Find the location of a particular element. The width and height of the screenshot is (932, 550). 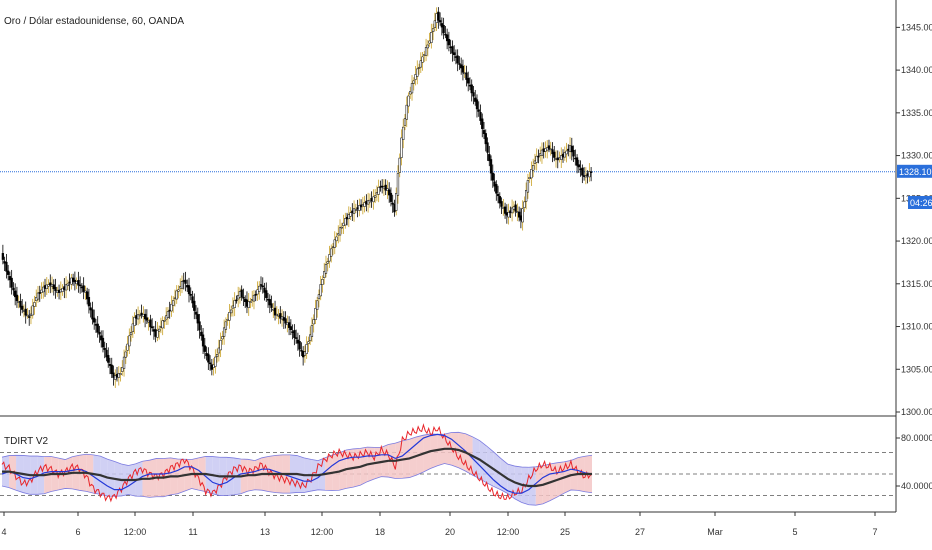

countdown-badge: 04:26 is located at coordinates (920, 202).